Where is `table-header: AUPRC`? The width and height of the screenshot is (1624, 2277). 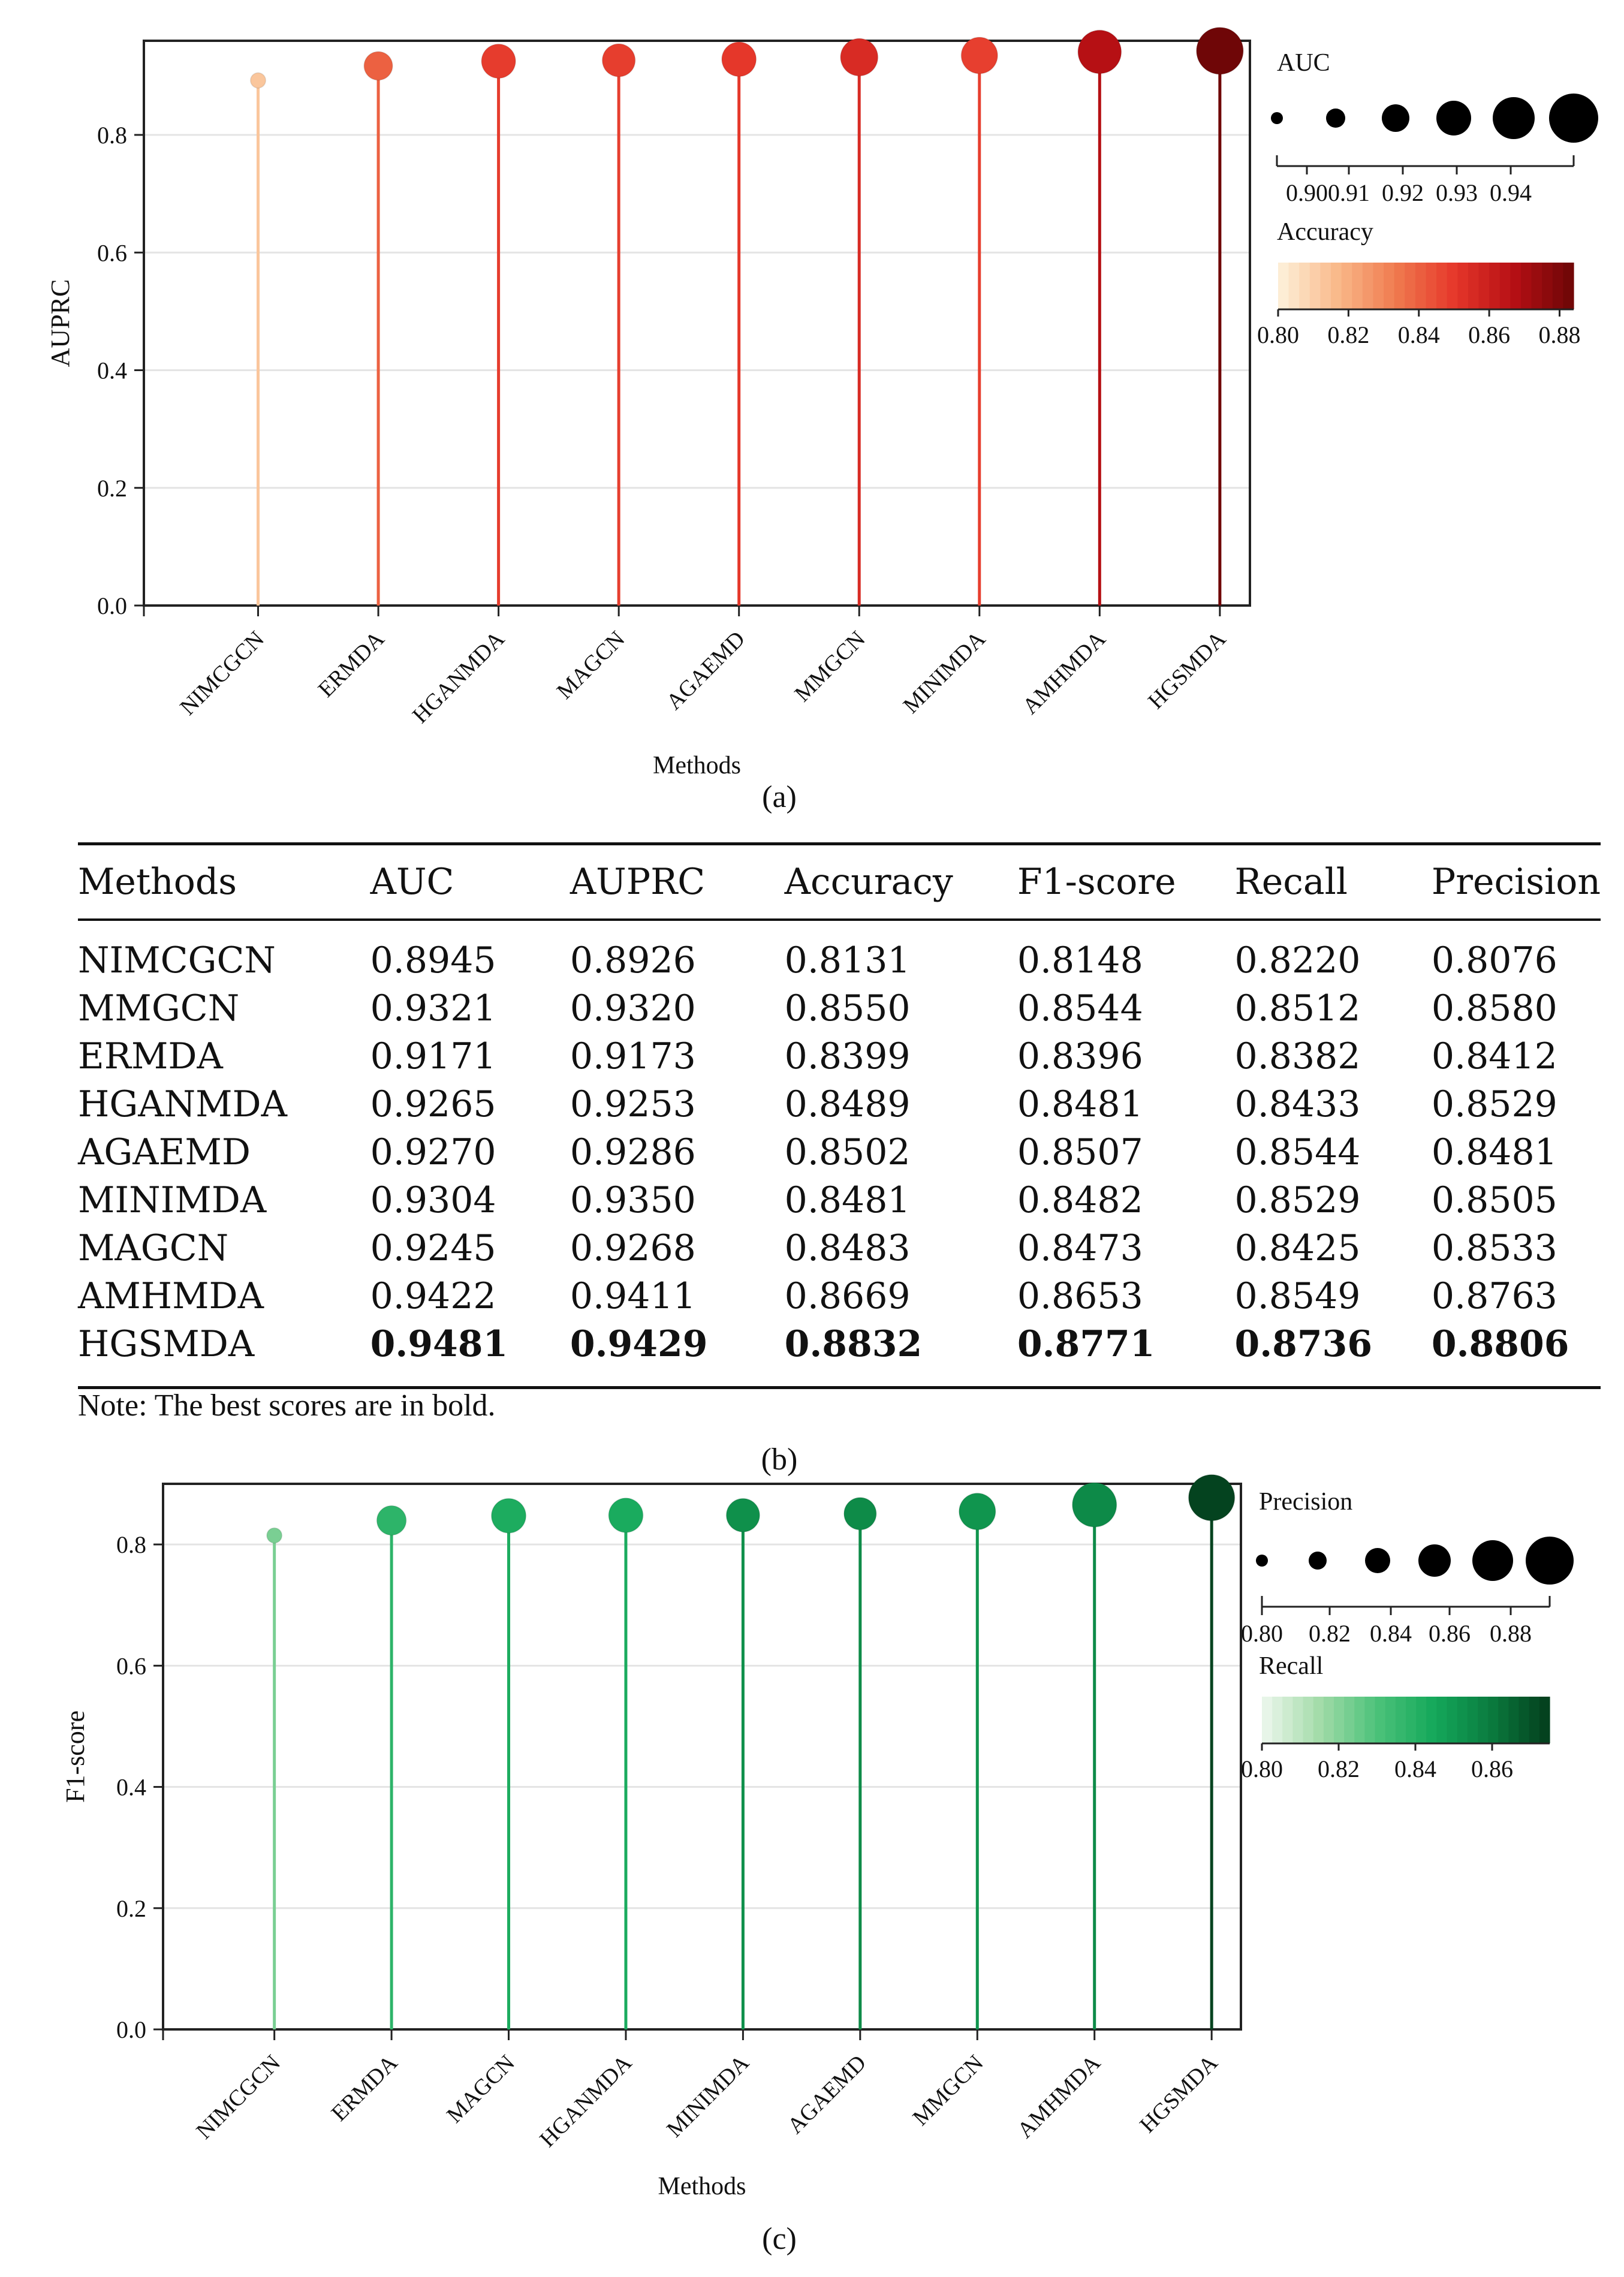 table-header: AUPRC is located at coordinates (638, 882).